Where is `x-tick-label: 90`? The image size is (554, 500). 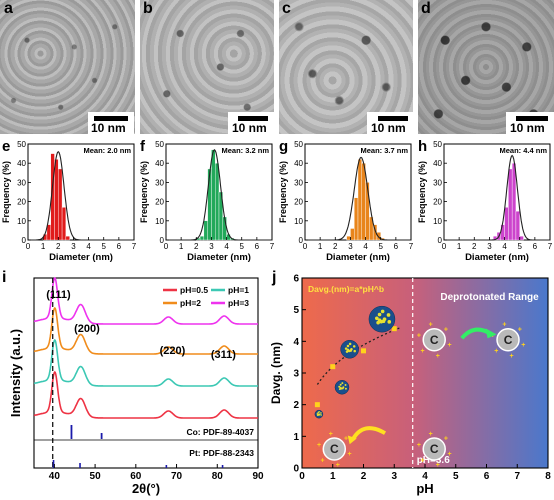 x-tick-label: 90 is located at coordinates (258, 476).